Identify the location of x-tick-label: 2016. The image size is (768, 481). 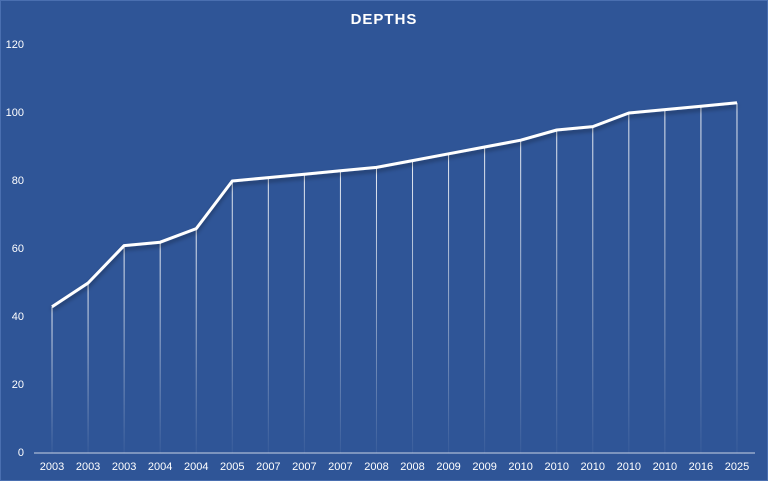
(701, 467).